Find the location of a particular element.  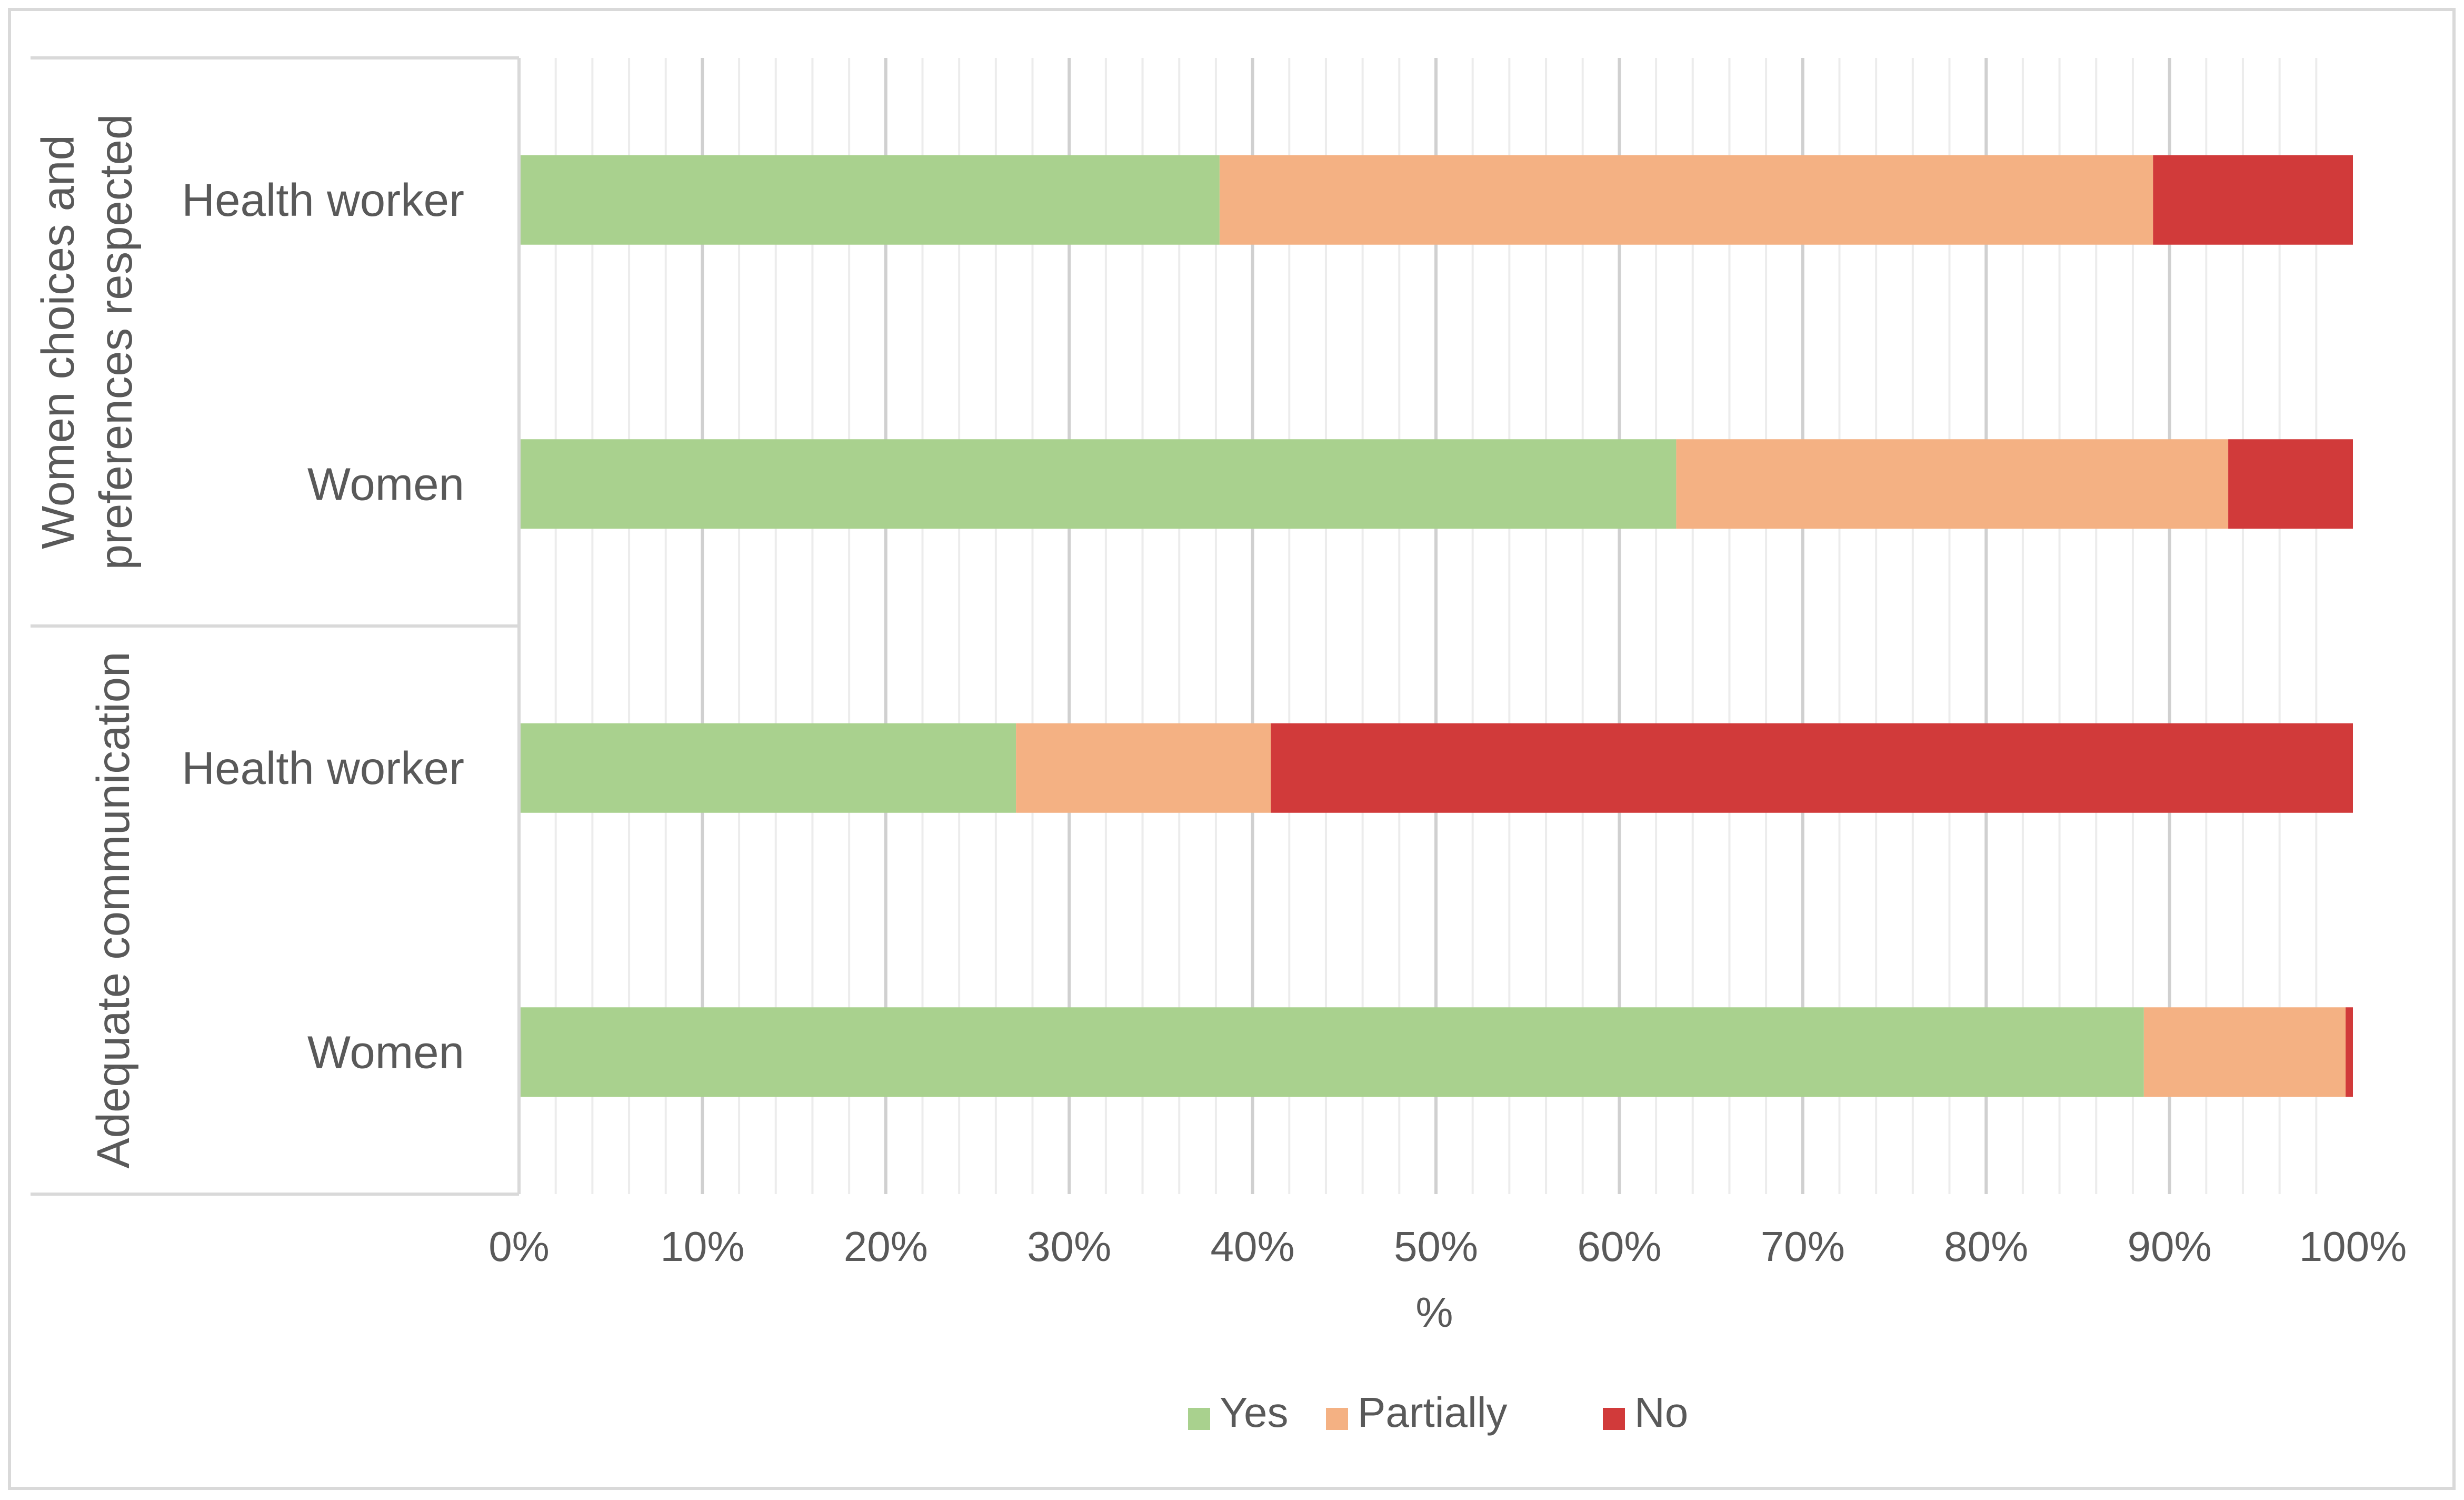

legend-label: No is located at coordinates (1661, 1412).